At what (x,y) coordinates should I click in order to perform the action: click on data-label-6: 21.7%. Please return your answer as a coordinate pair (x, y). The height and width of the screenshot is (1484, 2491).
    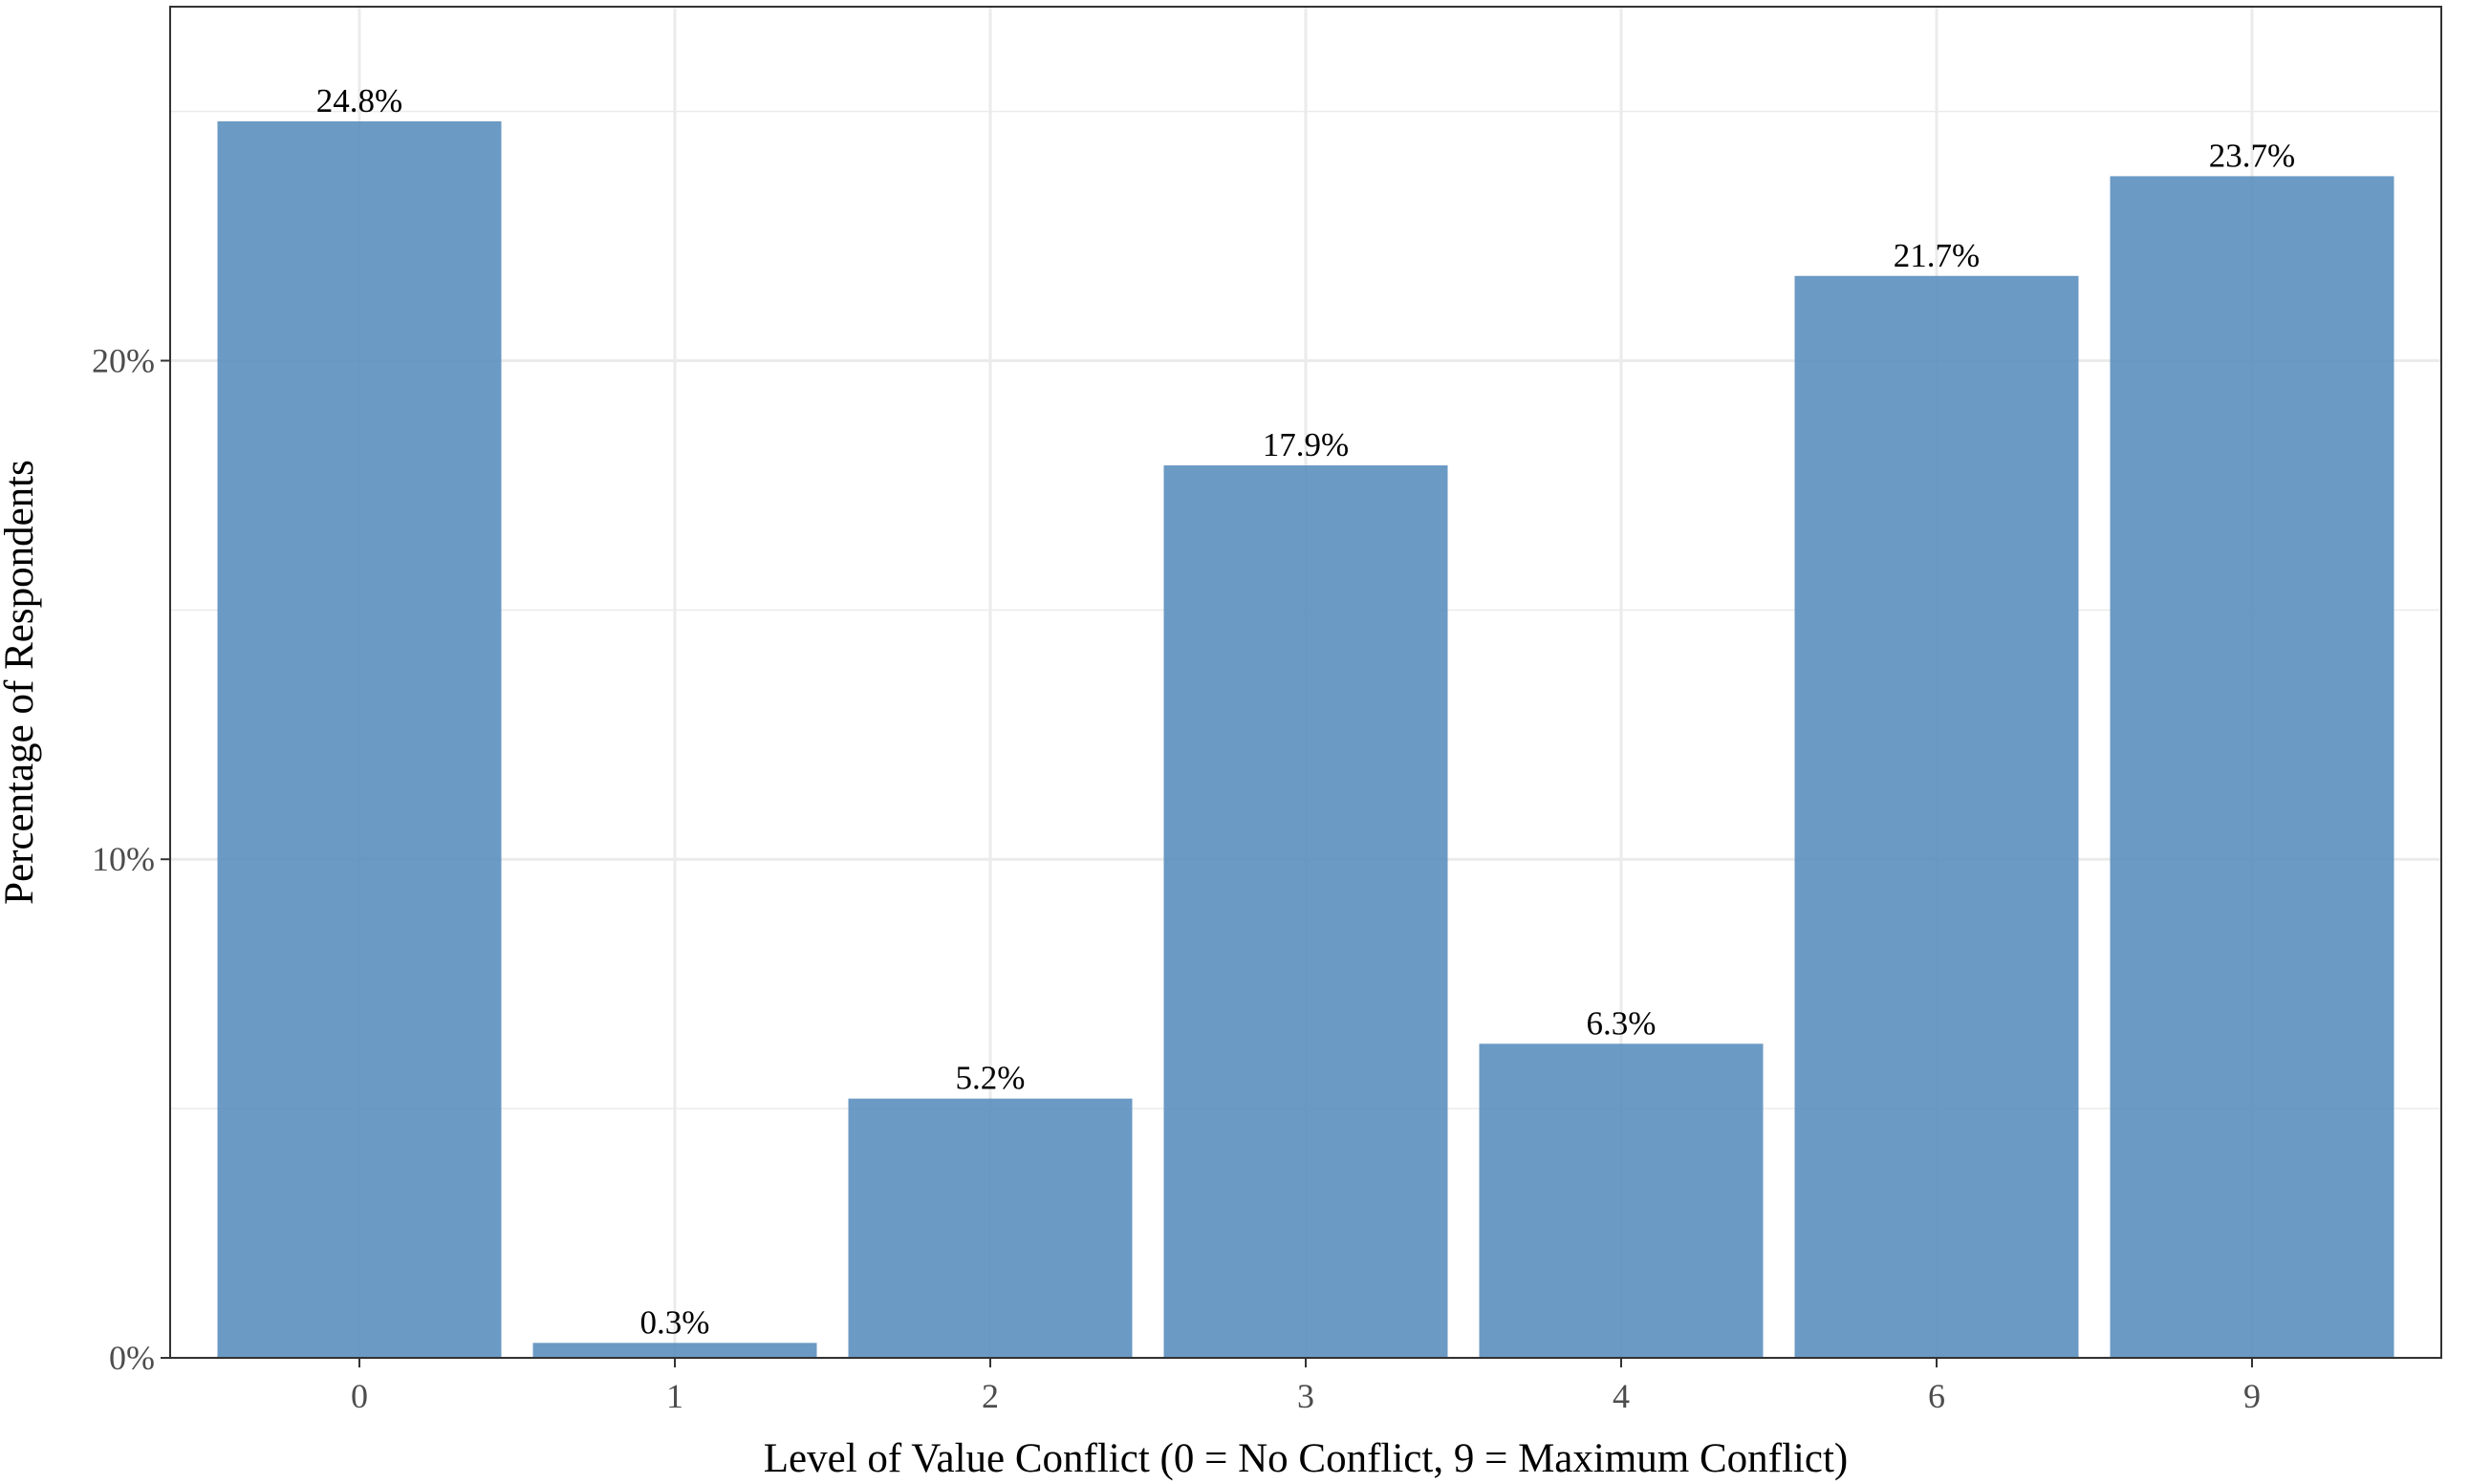
    Looking at the image, I should click on (1937, 256).